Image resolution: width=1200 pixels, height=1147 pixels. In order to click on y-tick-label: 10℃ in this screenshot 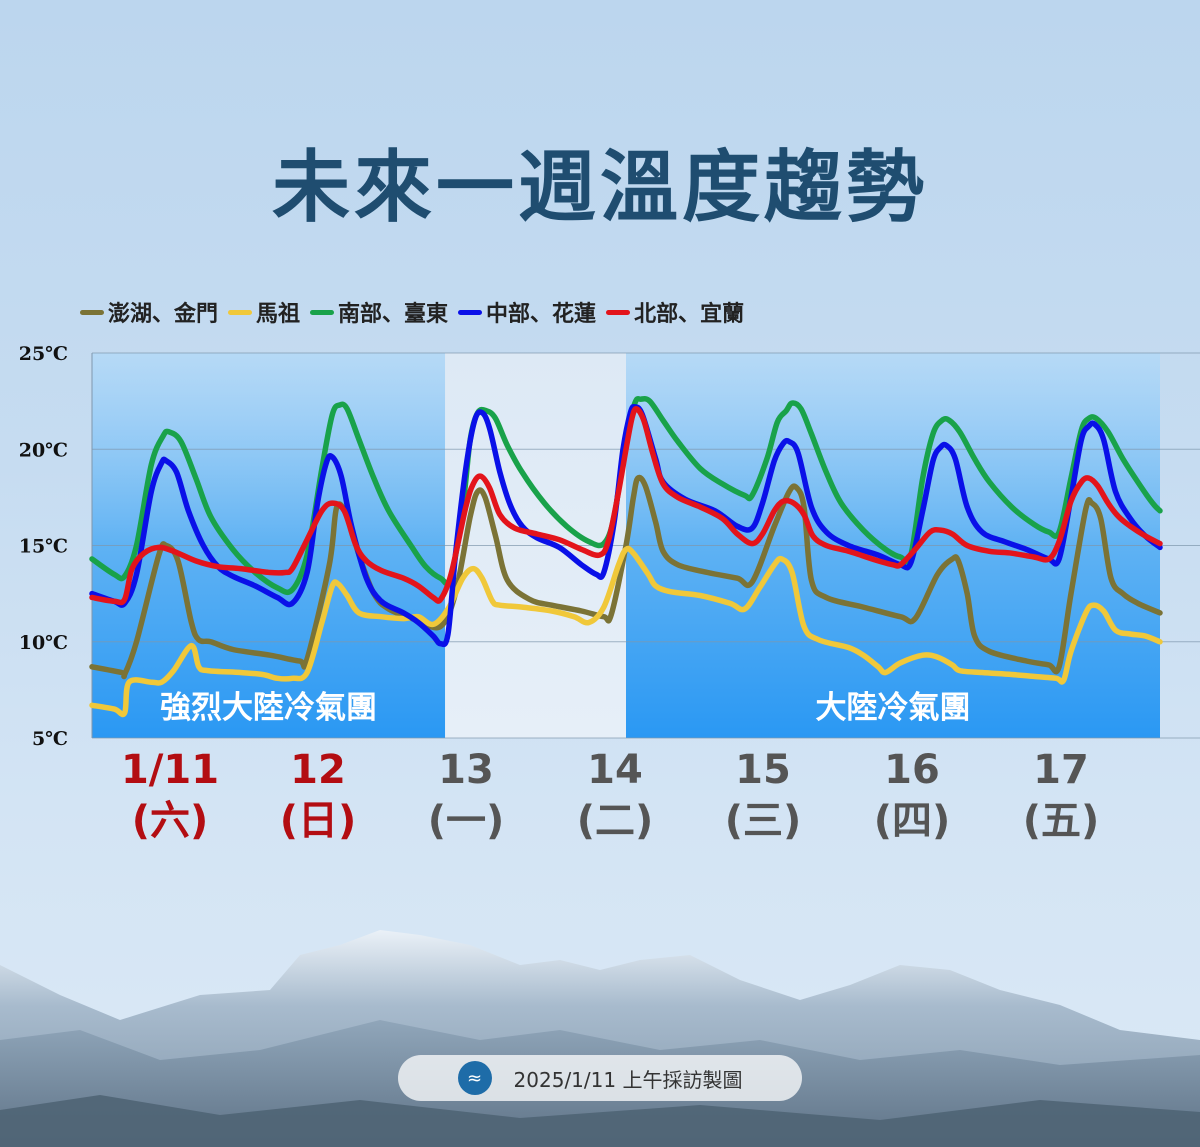, I will do `click(43, 643)`.